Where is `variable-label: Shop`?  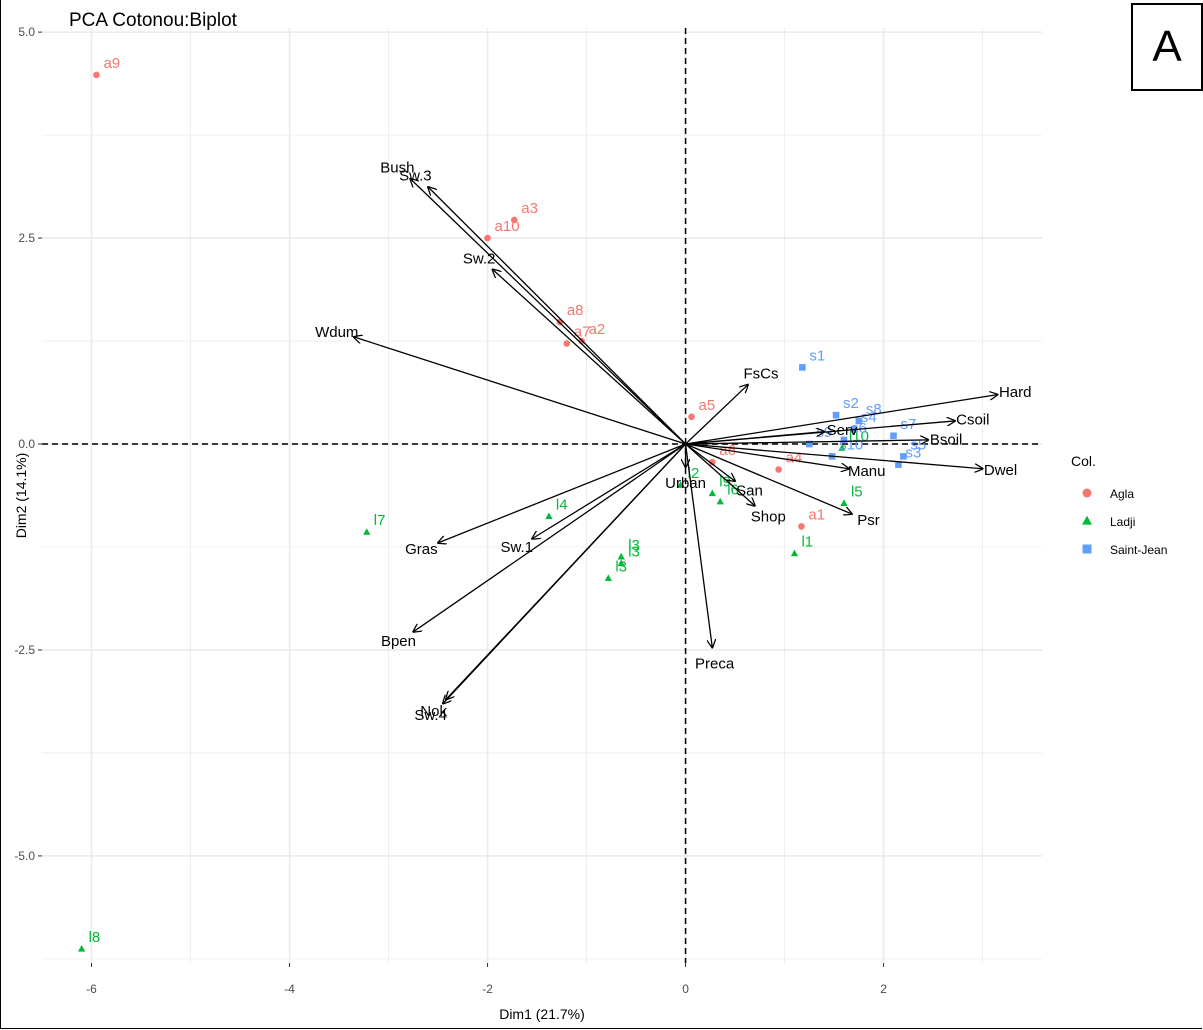
variable-label: Shop is located at coordinates (768, 516).